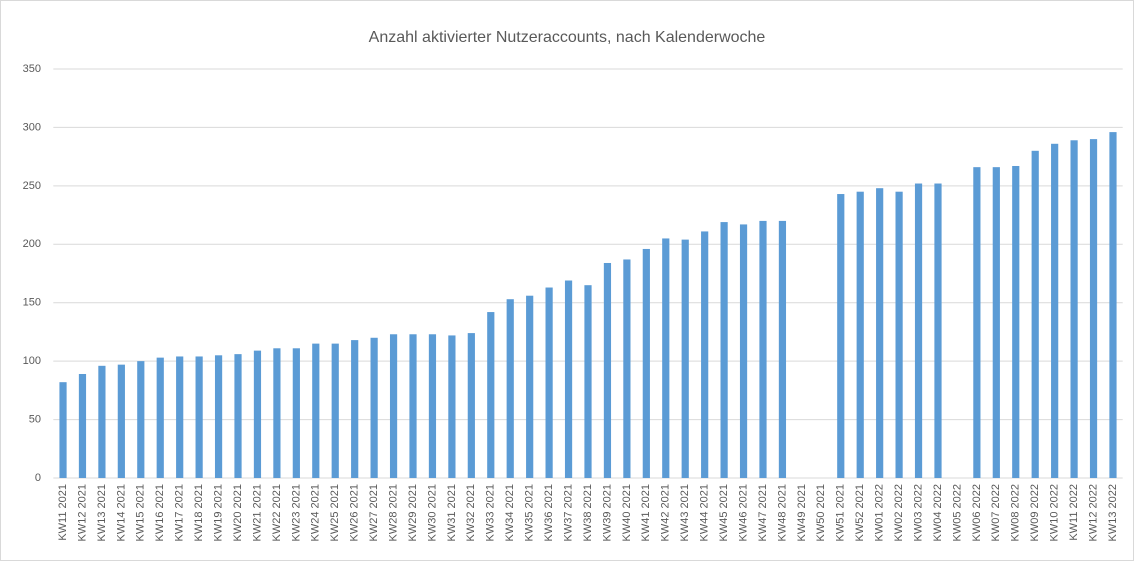  I want to click on y-tick-label: 300, so click(32, 127).